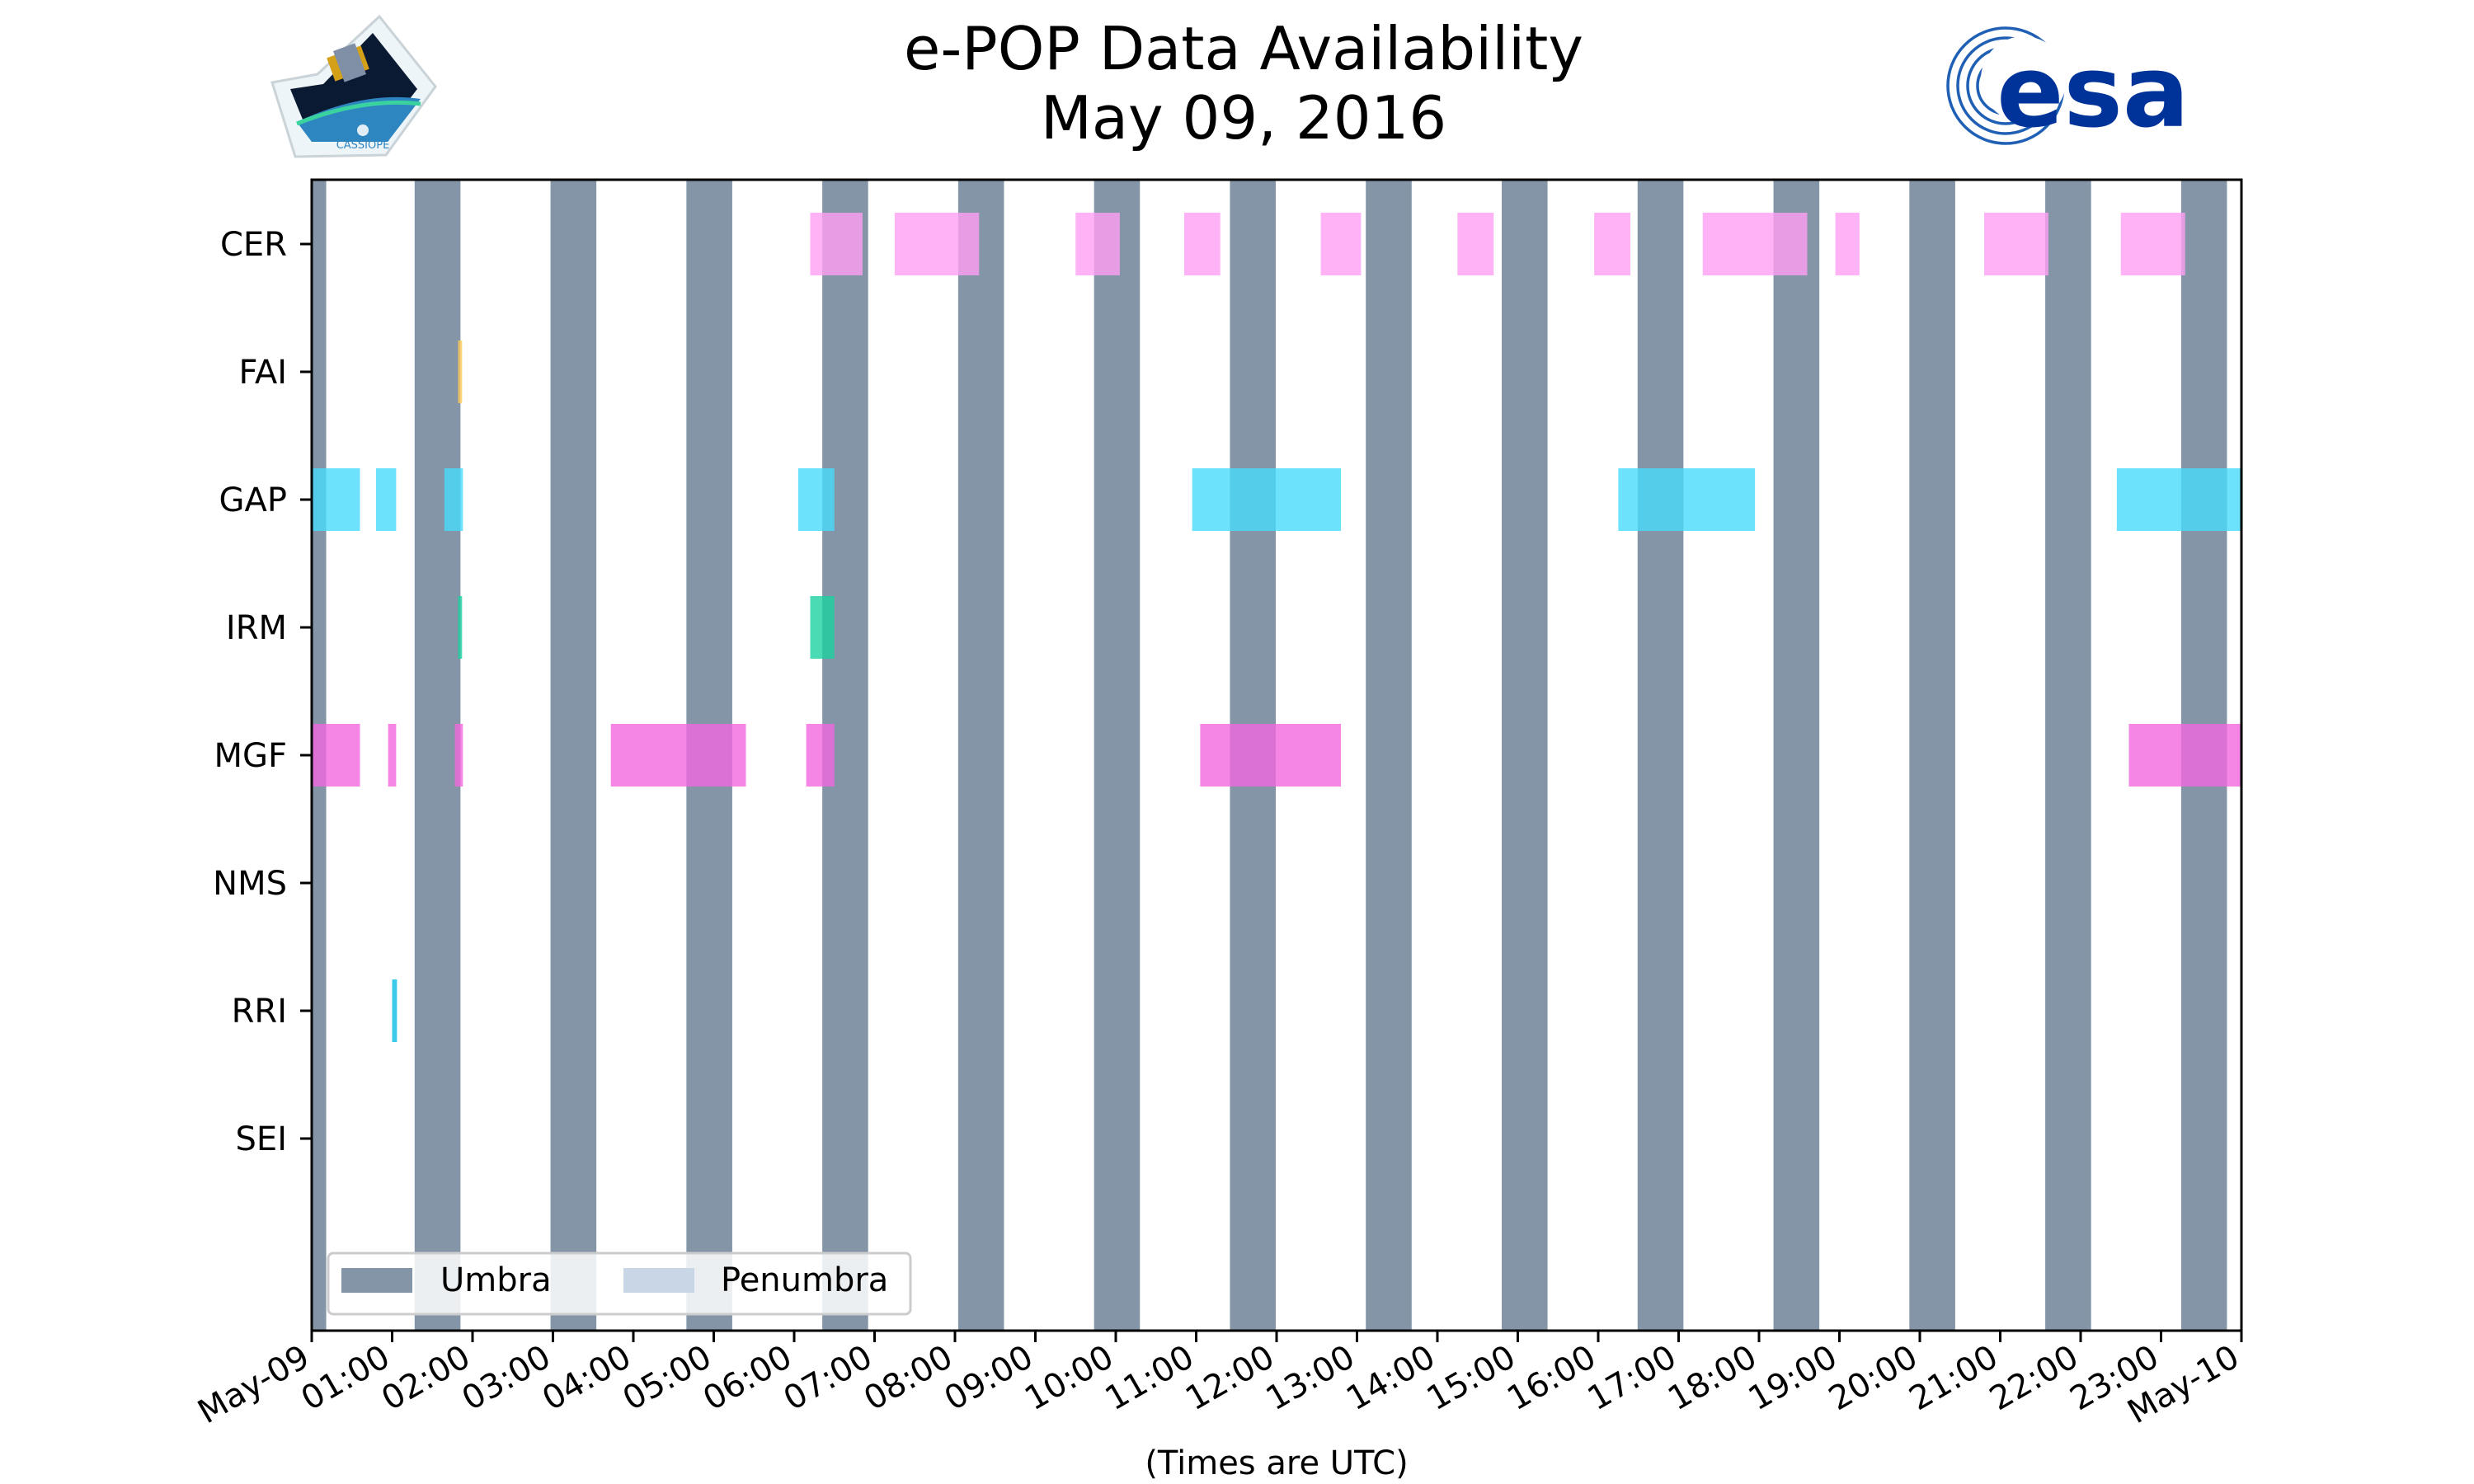  What do you see at coordinates (262, 692) in the screenshot?
I see `y-axis: CER FAI GAP IRM MGF NMS RRI SEI` at bounding box center [262, 692].